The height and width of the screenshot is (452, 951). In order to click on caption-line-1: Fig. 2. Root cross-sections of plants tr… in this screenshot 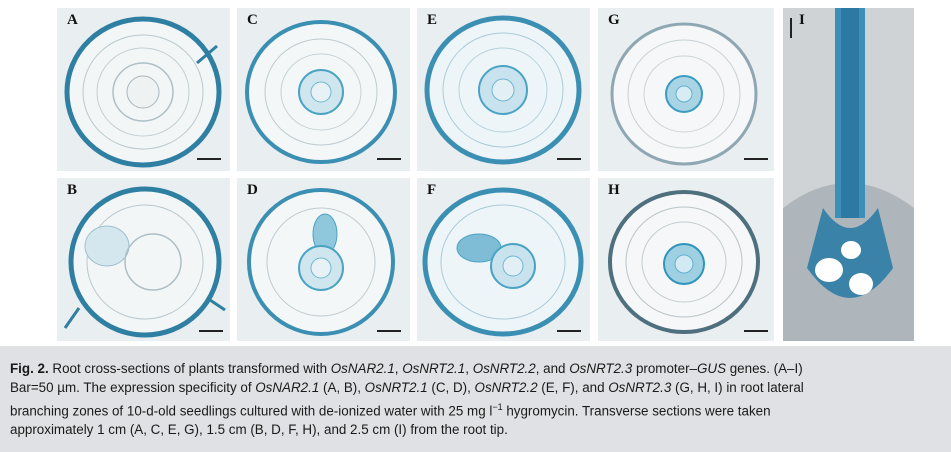, I will do `click(475, 369)`.